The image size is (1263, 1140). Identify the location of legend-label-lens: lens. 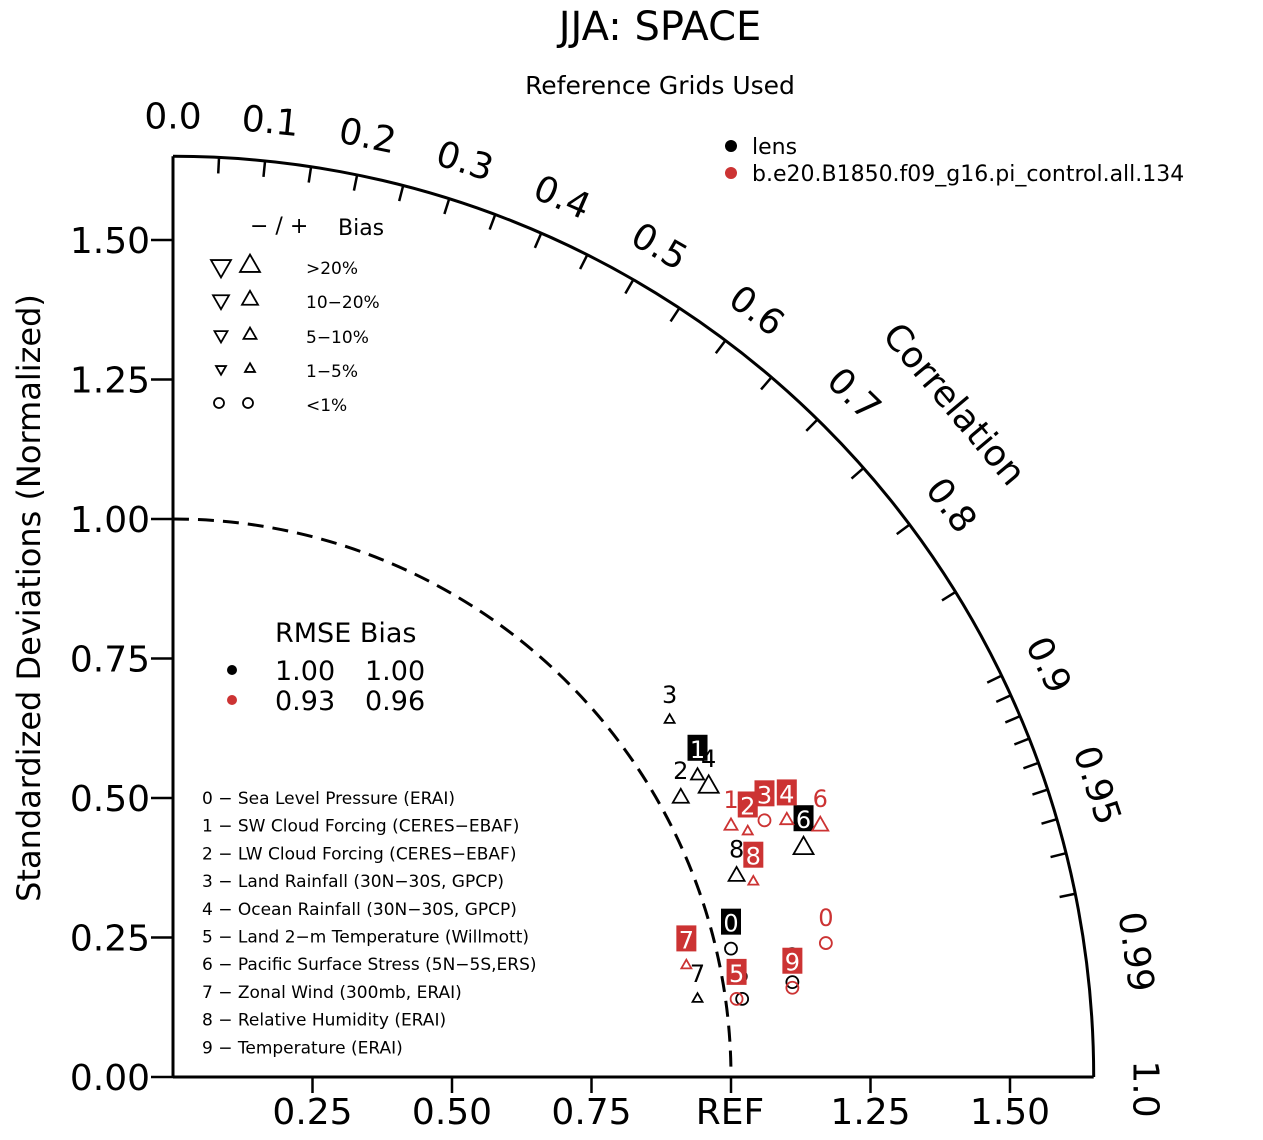
(774, 147).